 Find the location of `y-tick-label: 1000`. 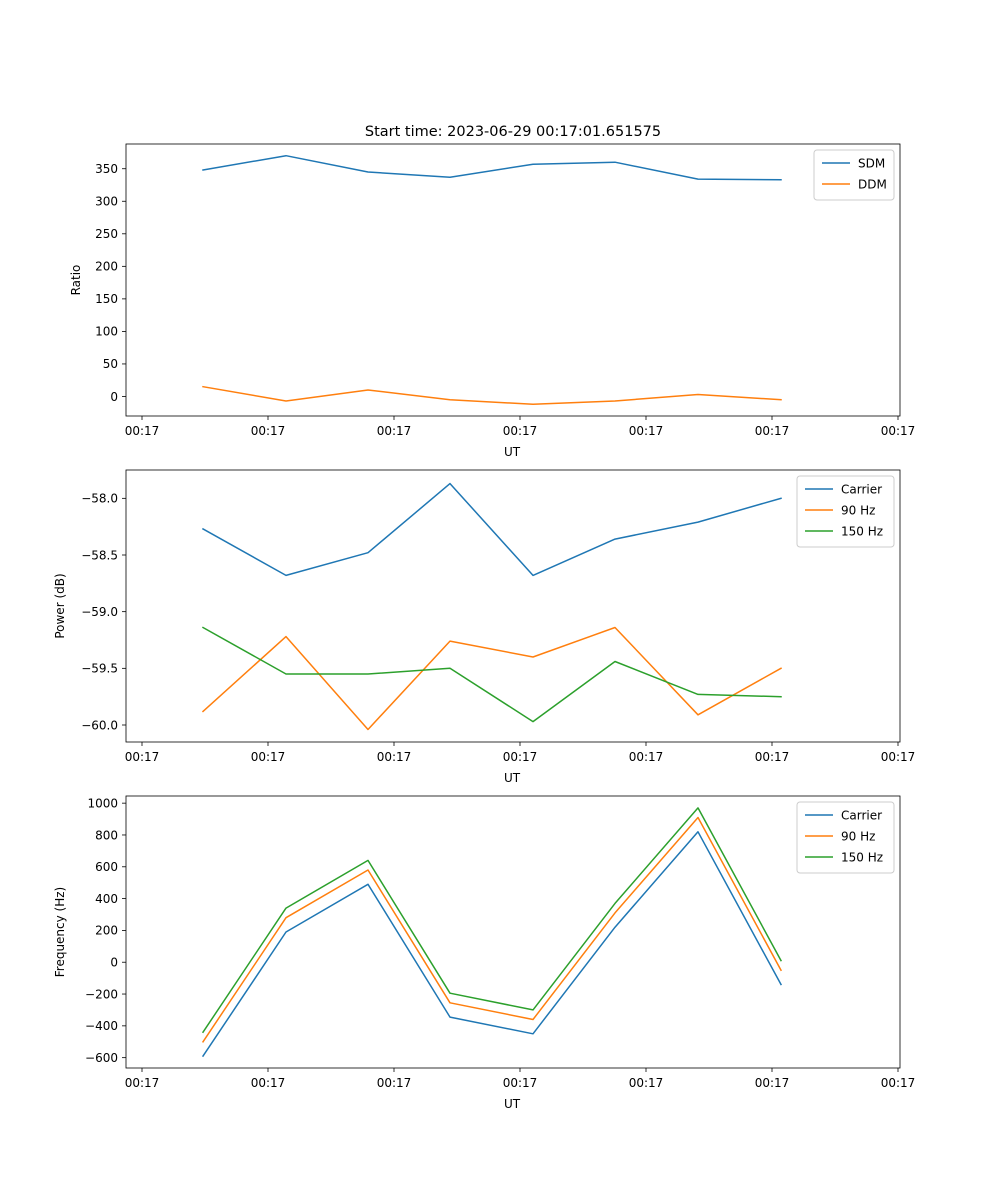

y-tick-label: 1000 is located at coordinates (102, 803).